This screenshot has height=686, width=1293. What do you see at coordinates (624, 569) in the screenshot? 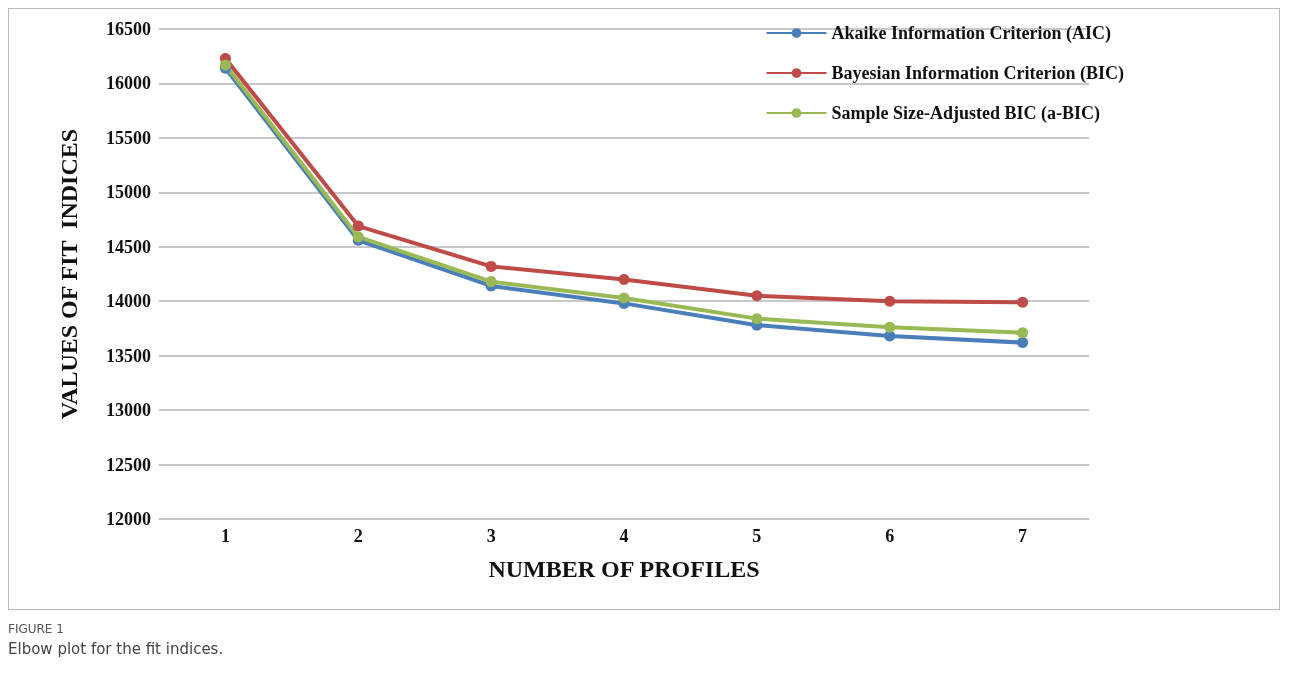
I see `x-axis-title: NUMBER OF PROFILES` at bounding box center [624, 569].